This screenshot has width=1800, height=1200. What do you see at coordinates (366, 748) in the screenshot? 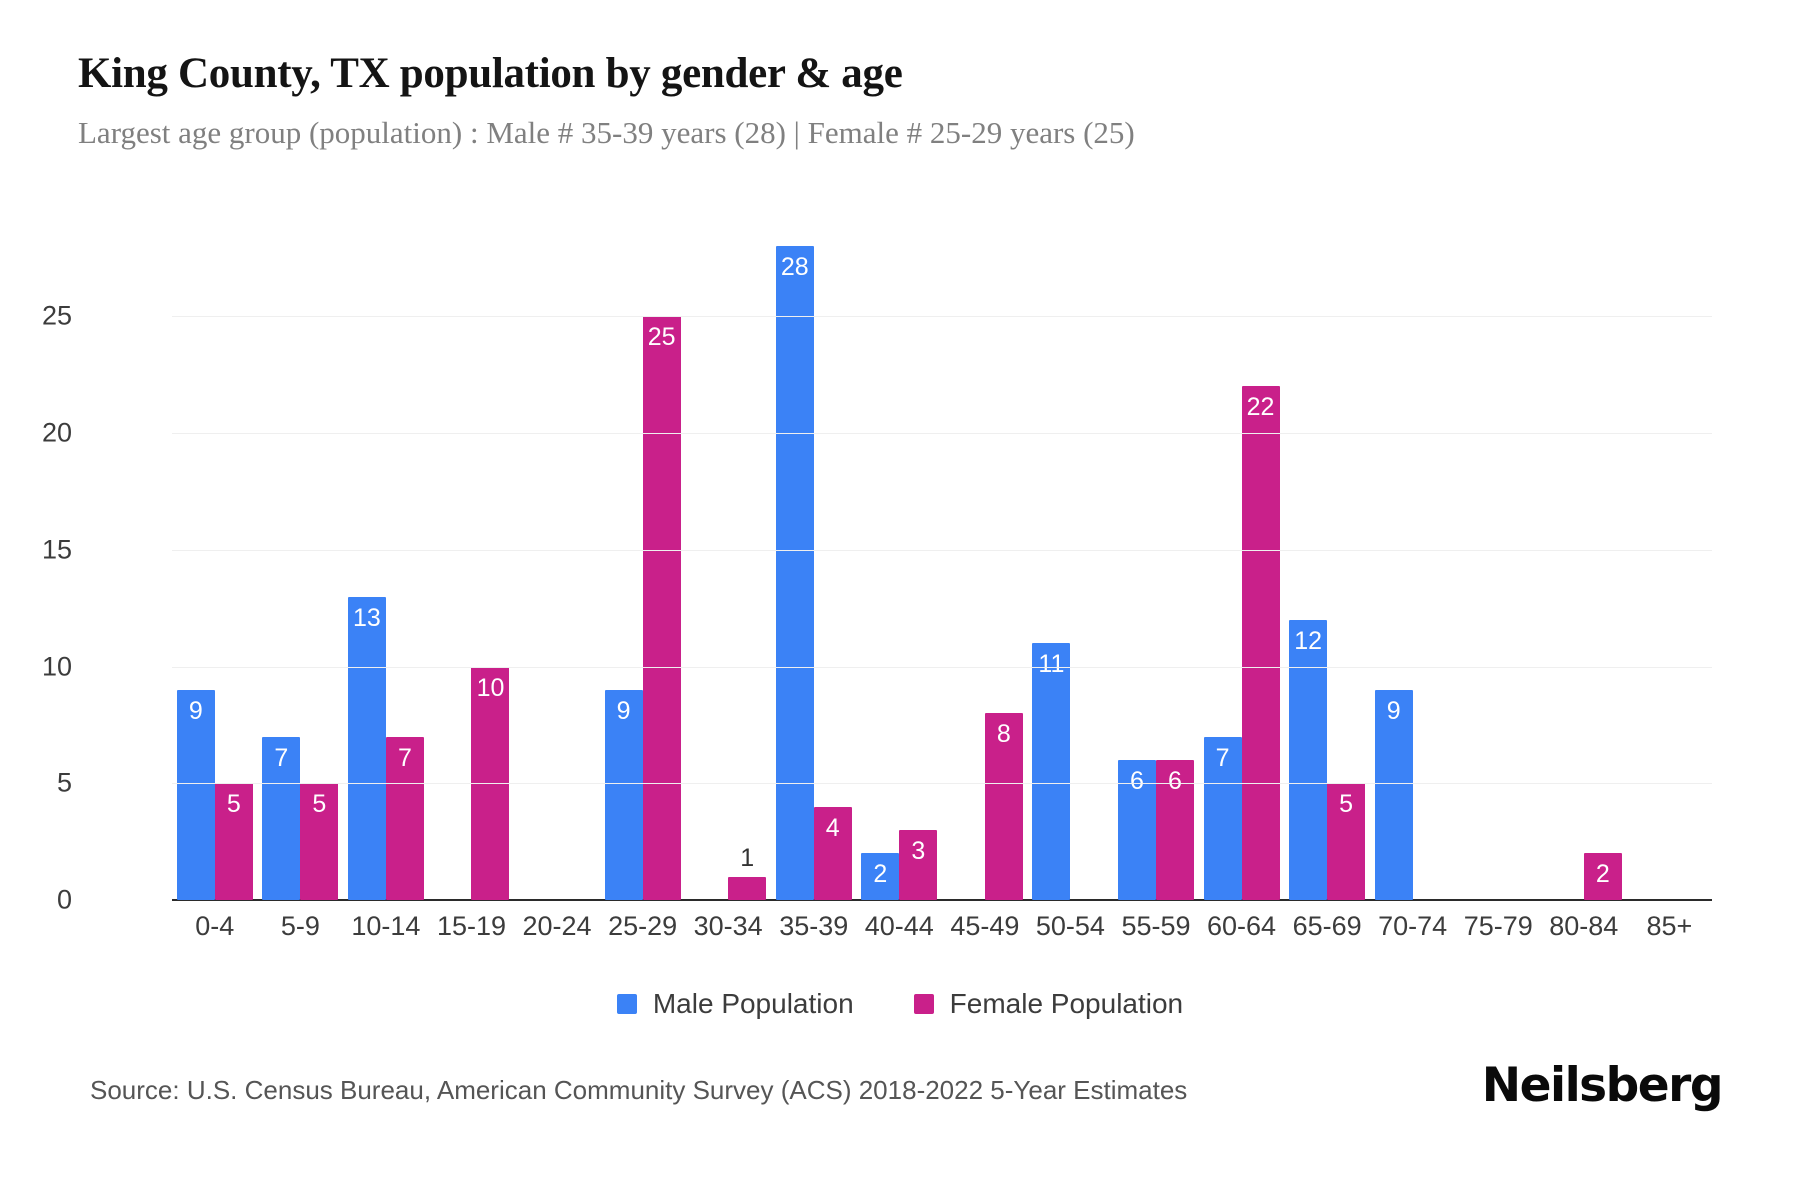
I see `male-bar-10-14: 13` at bounding box center [366, 748].